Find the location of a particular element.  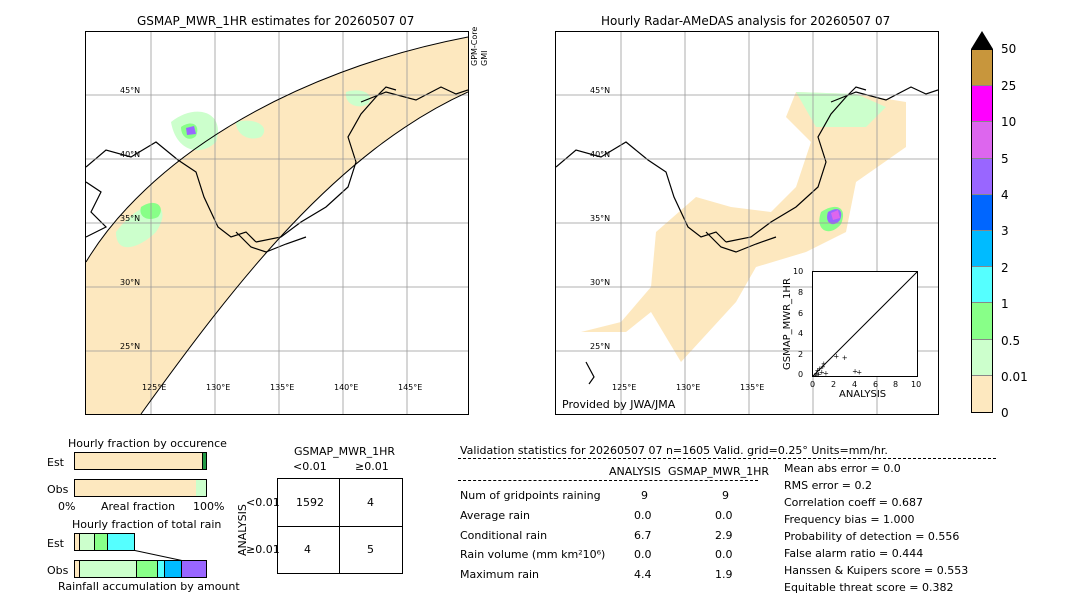

colorbar-label: 2 is located at coordinates (1005, 268).